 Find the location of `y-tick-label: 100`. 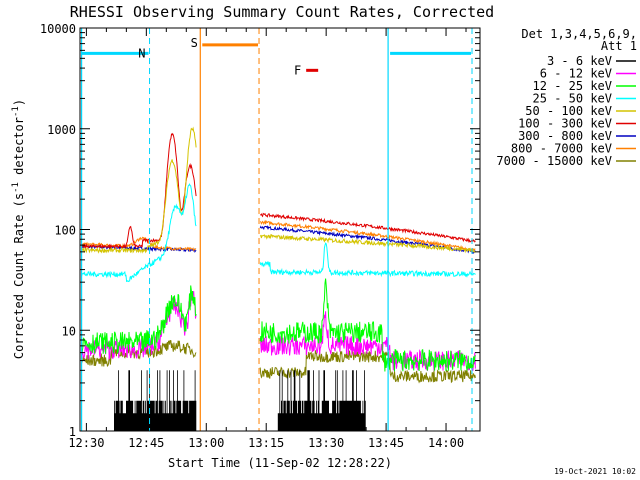

y-tick-label: 100 is located at coordinates (65, 231).